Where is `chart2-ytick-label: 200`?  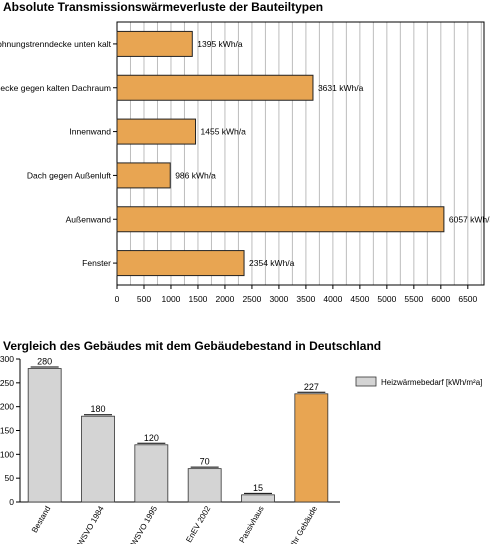 chart2-ytick-label: 200 is located at coordinates (7, 407).